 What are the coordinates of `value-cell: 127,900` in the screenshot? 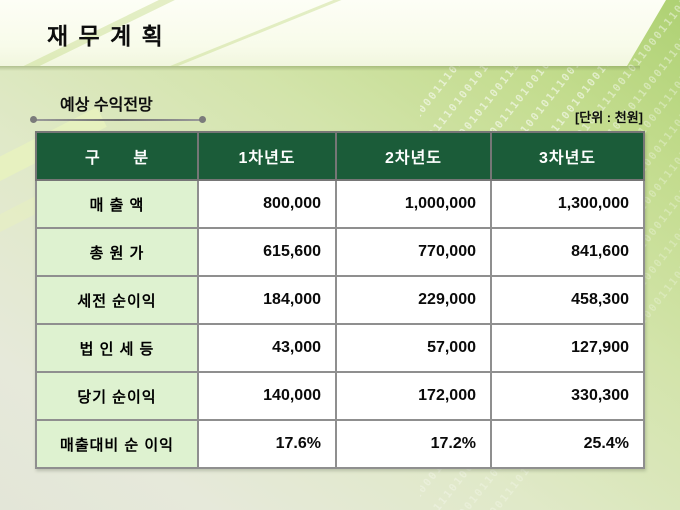 It's located at (567, 348).